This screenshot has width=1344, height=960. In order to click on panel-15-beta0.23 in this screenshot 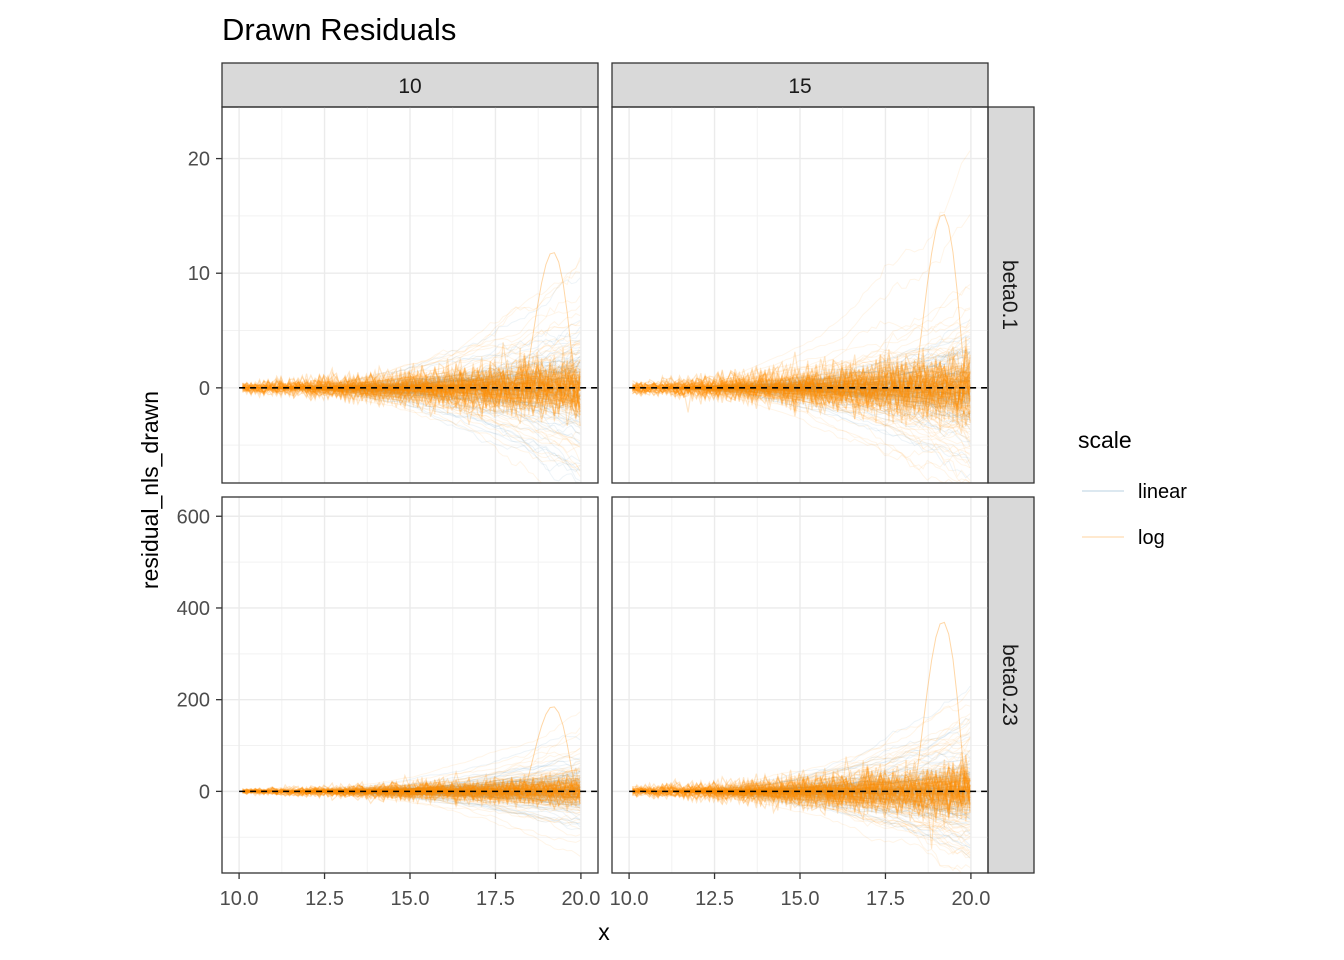, I will do `click(800, 685)`.